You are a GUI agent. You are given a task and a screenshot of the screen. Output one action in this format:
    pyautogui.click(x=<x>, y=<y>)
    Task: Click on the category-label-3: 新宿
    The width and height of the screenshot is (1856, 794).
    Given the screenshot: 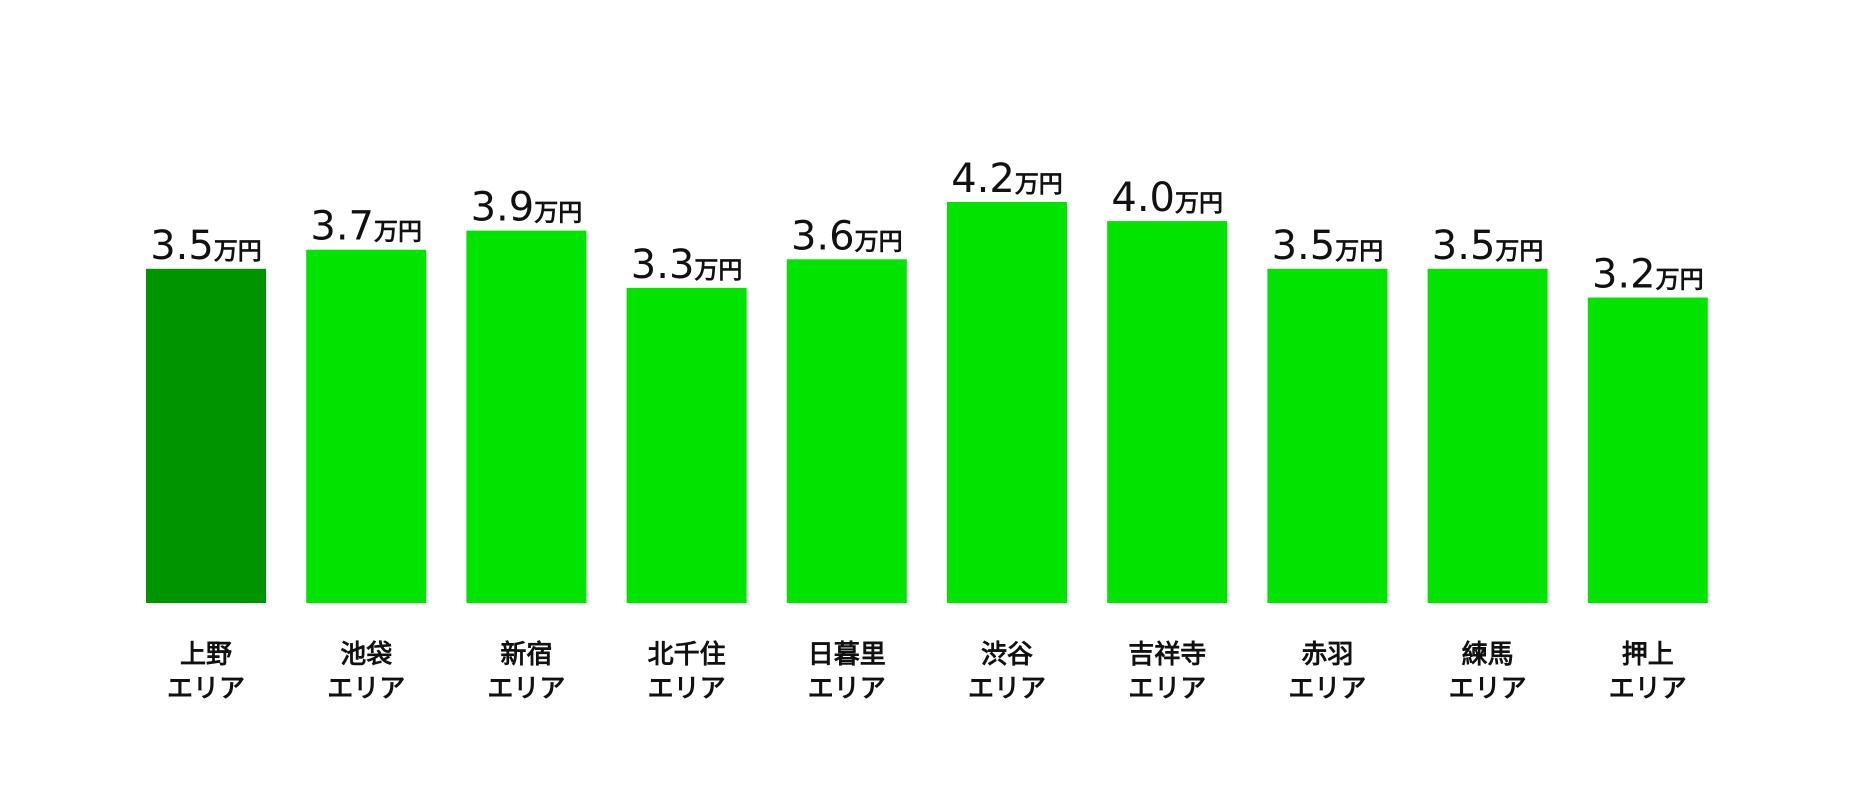 What is the action you would take?
    pyautogui.click(x=526, y=654)
    